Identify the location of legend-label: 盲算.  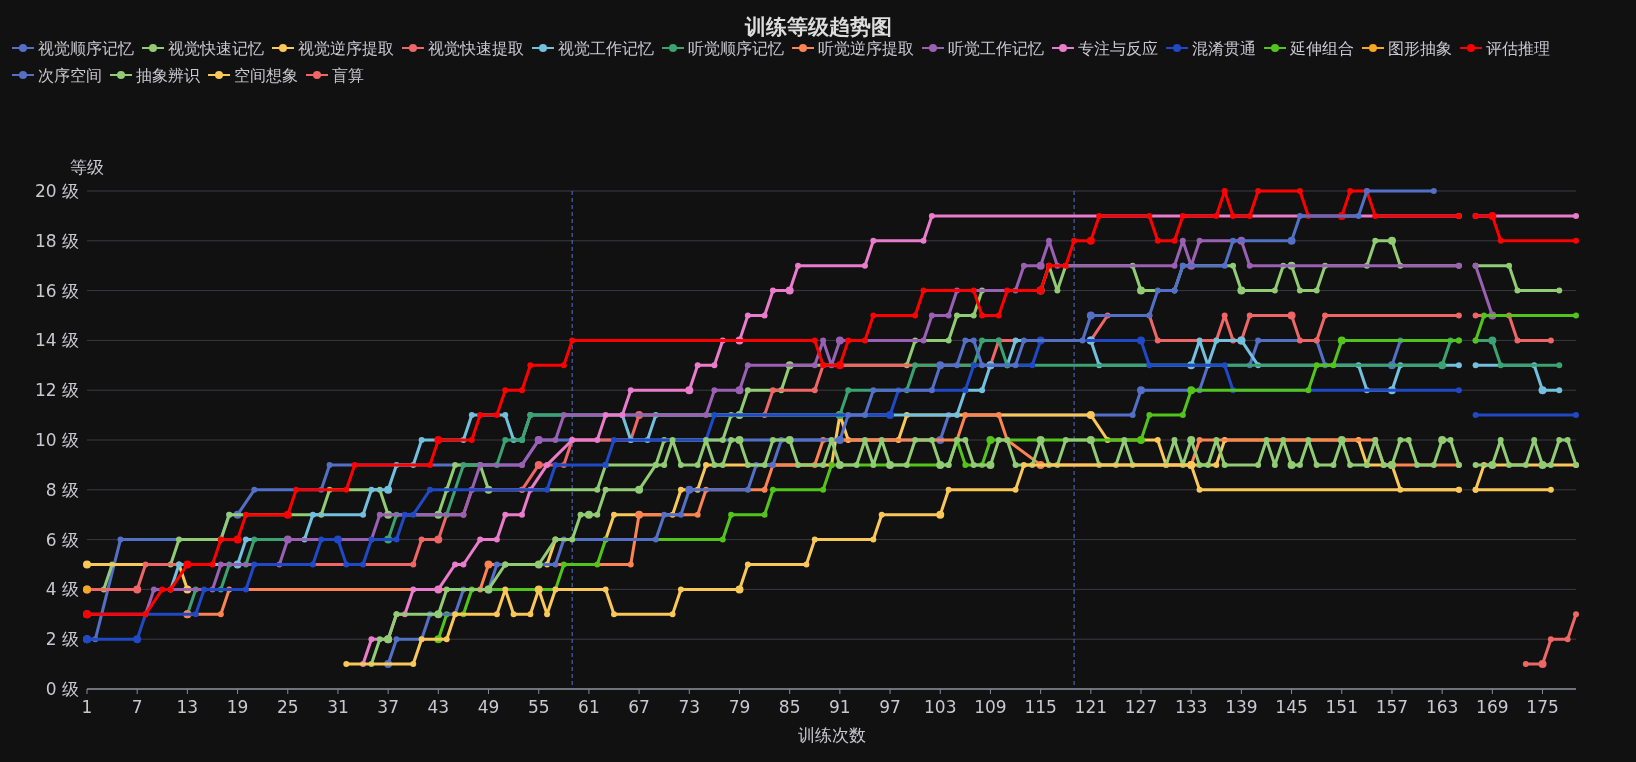
(348, 75).